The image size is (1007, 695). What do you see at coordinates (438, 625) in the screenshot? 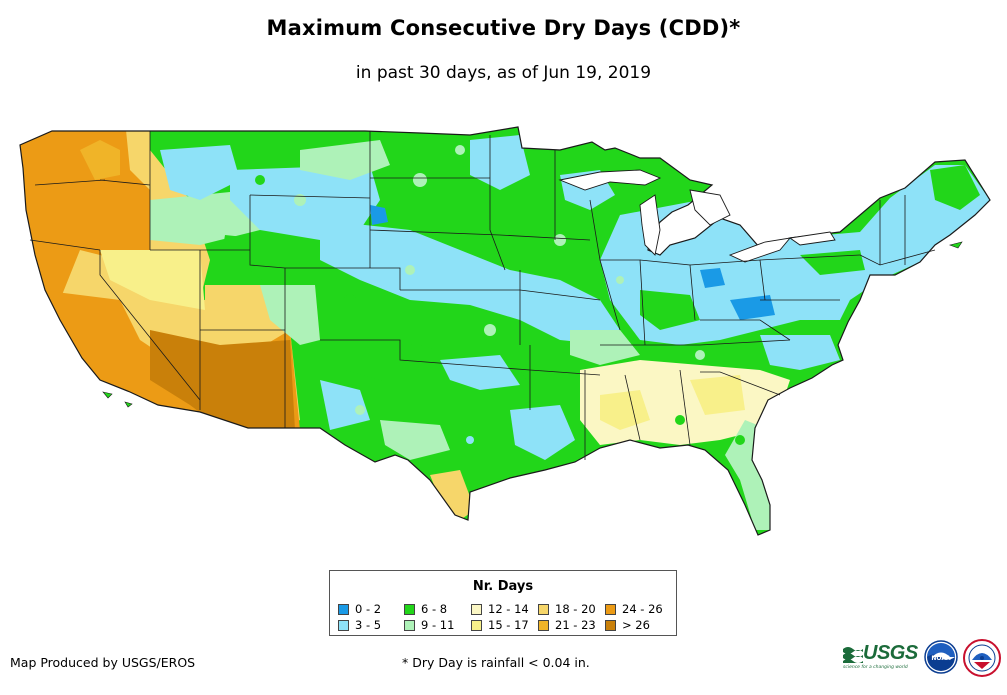
I see `legend-label: 9 - 11` at bounding box center [438, 625].